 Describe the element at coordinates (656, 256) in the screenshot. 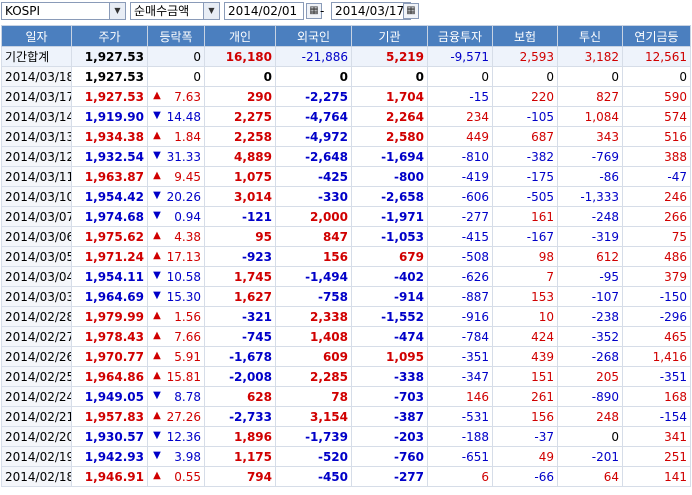

I see `pension-cell: 486` at that location.